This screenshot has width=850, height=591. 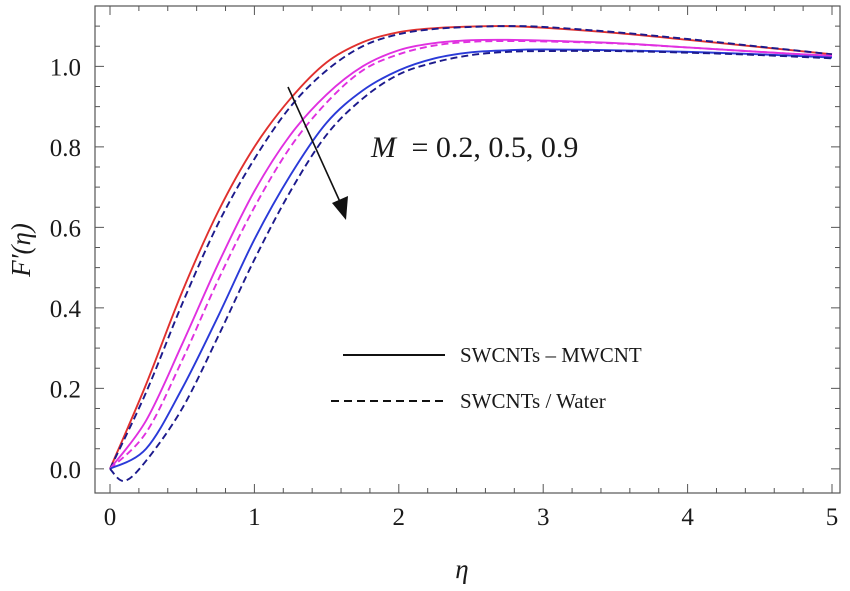 What do you see at coordinates (254, 517) in the screenshot?
I see `x-tick-label: 1` at bounding box center [254, 517].